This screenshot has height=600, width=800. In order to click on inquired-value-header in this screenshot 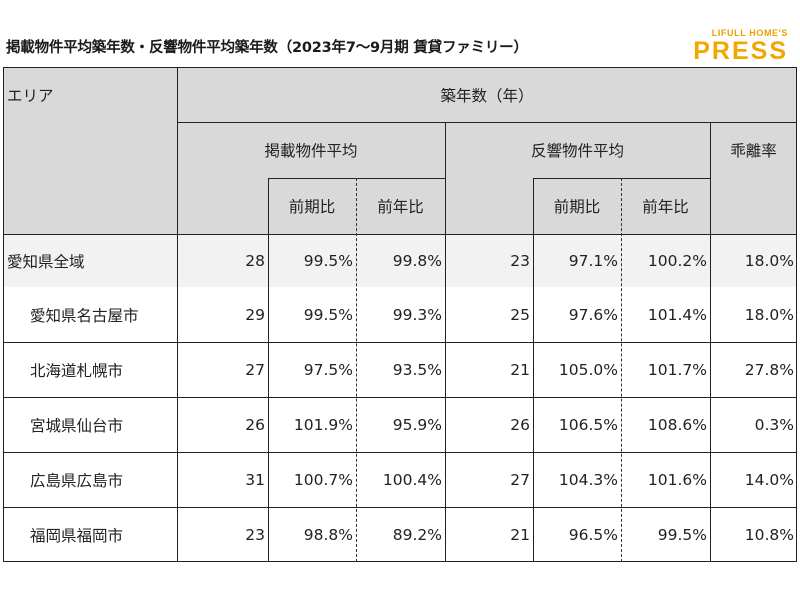, I will do `click(489, 206)`.